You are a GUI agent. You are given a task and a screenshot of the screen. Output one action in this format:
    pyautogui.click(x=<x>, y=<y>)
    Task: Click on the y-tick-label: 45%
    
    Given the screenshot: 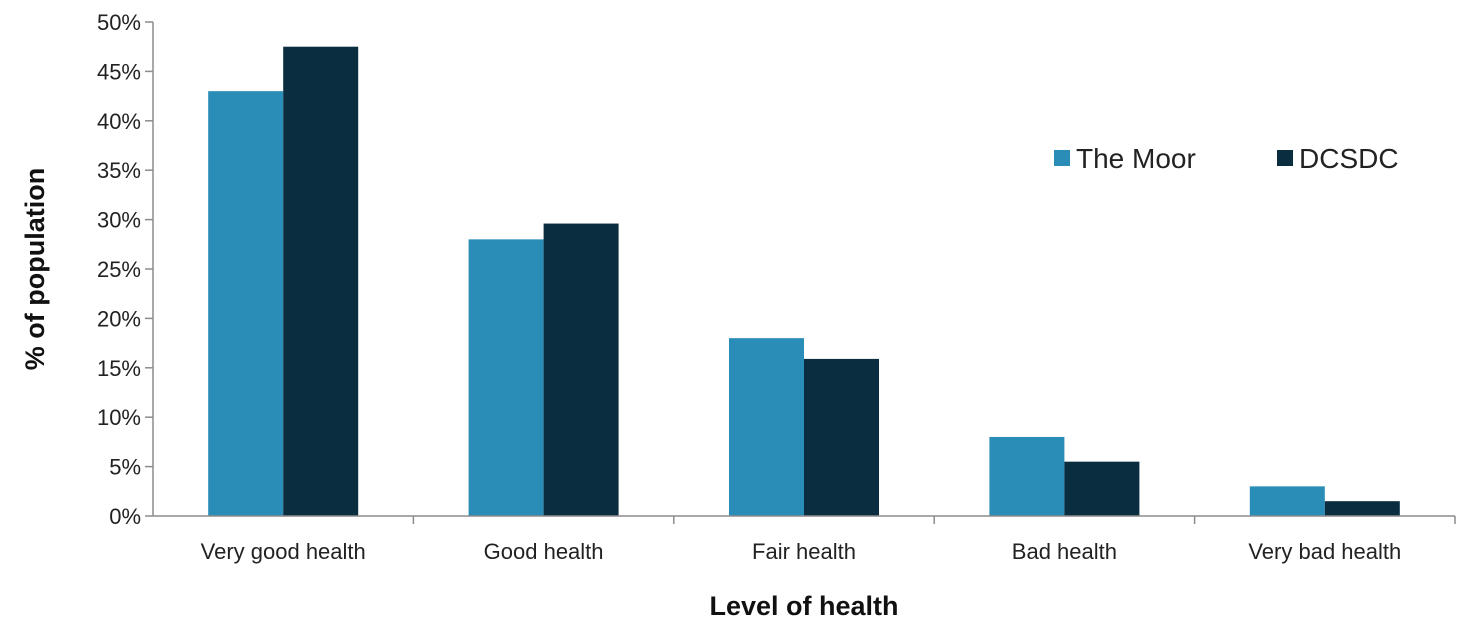 What is the action you would take?
    pyautogui.click(x=119, y=71)
    